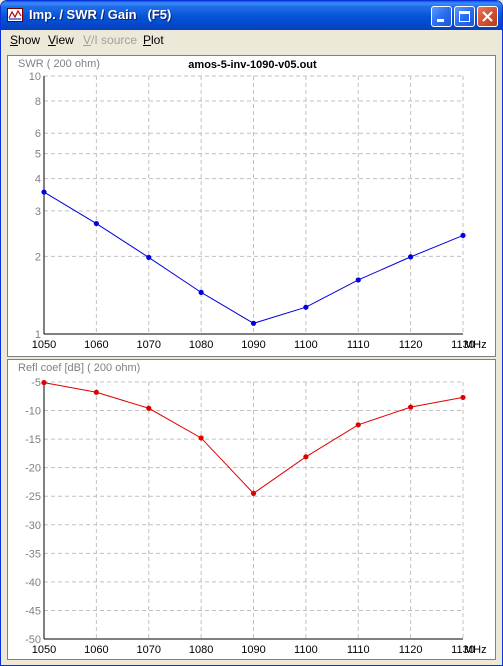  What do you see at coordinates (306, 650) in the screenshot?
I see `refl-x-tick-label: 1100` at bounding box center [306, 650].